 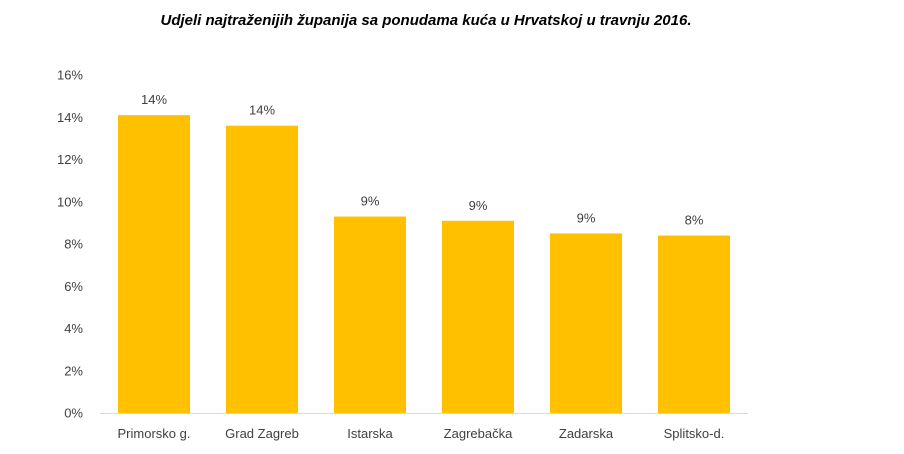 I want to click on x-tick-label: Splitsko-d., so click(x=694, y=433).